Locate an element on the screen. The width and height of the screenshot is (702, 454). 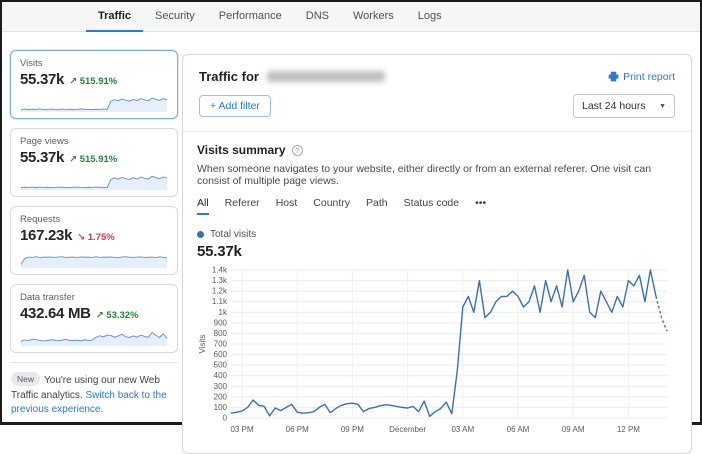
subtab-host: Host is located at coordinates (286, 203).